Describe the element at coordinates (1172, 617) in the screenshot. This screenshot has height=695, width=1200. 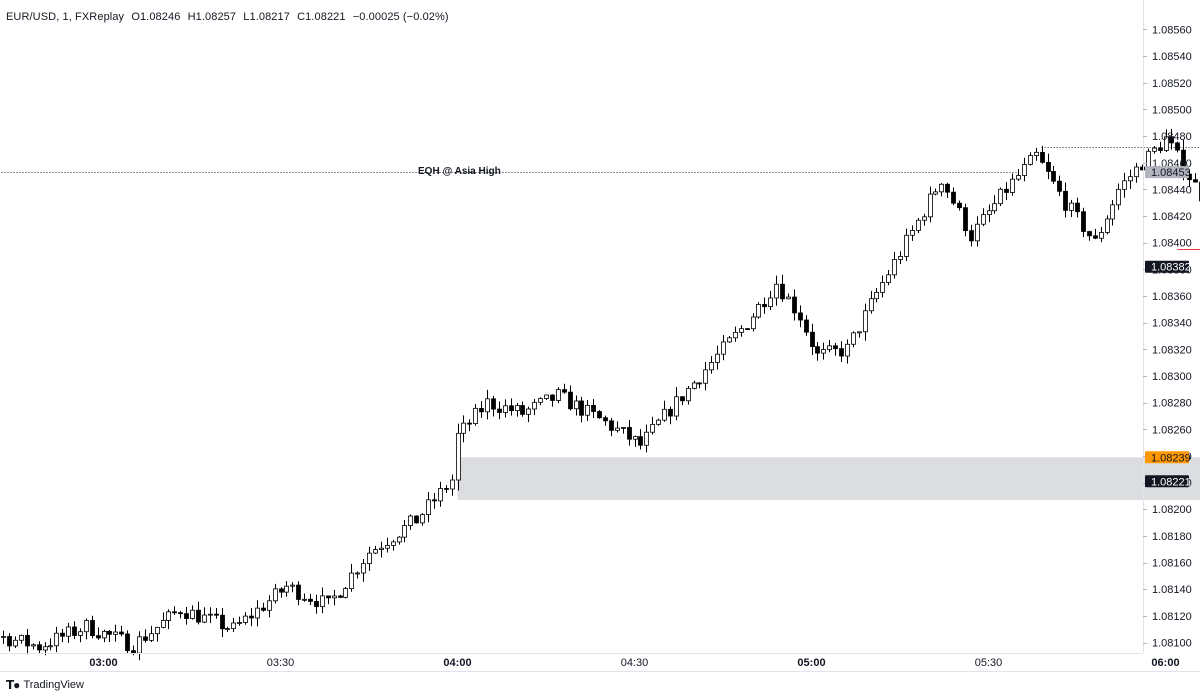
I see `y-tick-label: 1.08120` at that location.